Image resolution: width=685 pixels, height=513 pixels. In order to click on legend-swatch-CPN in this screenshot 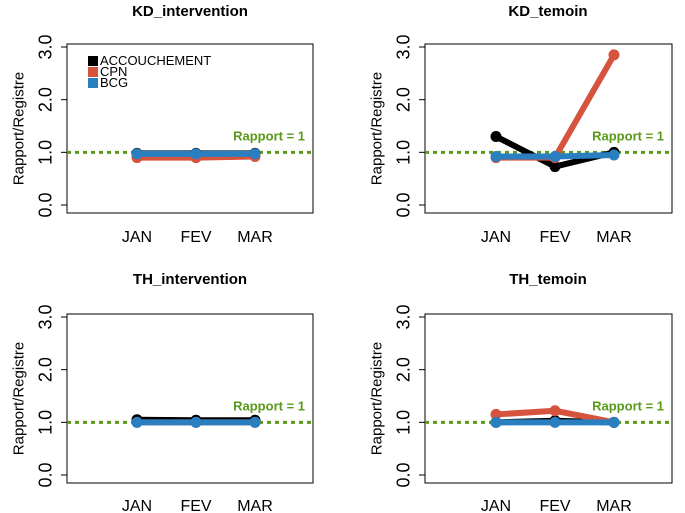, I will do `click(93, 72)`.